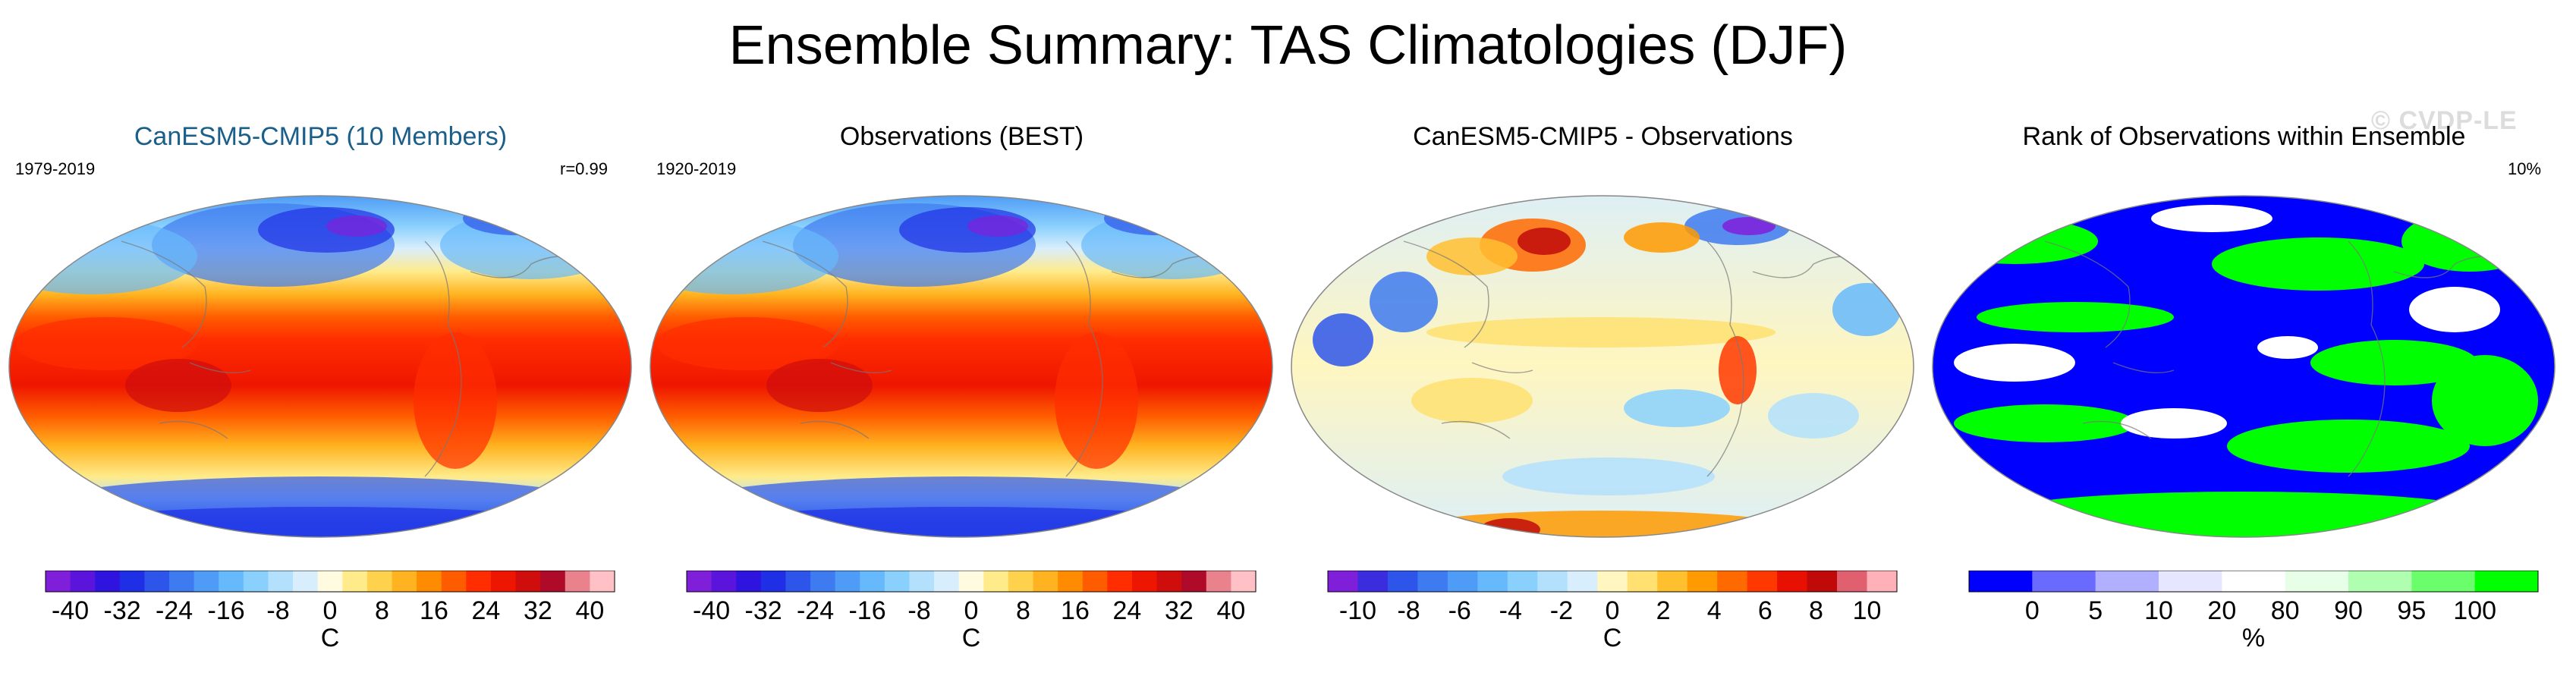 This screenshot has width=2576, height=676. I want to click on colorbar-tick-label: 80, so click(2285, 610).